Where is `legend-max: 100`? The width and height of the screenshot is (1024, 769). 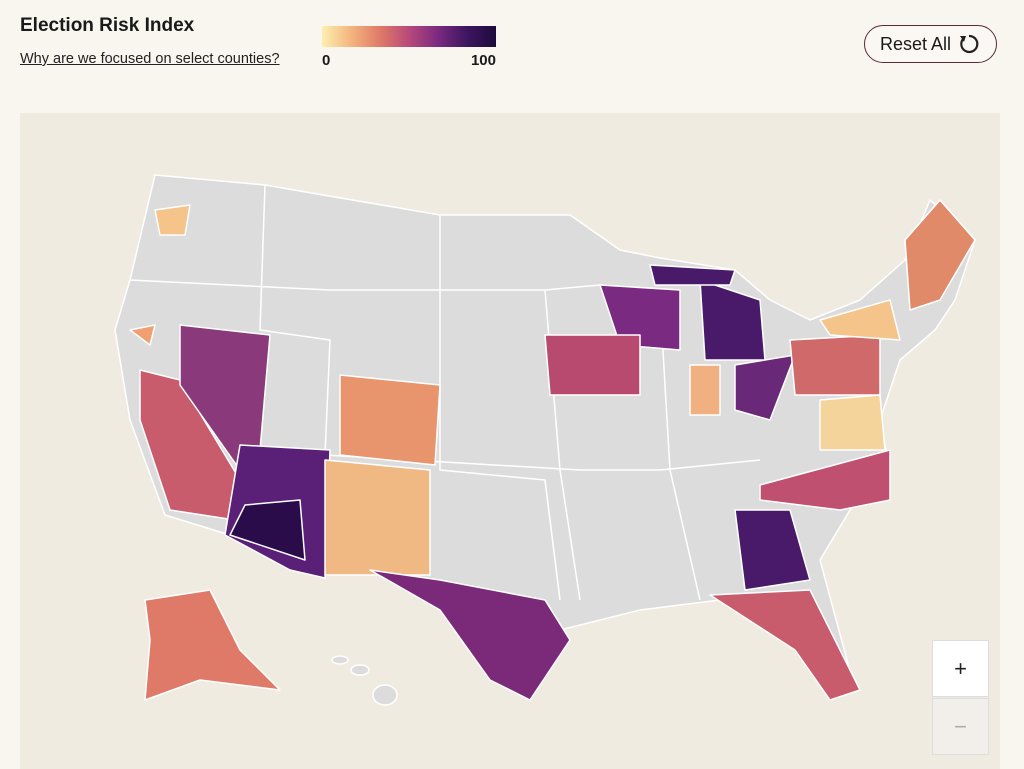 legend-max: 100 is located at coordinates (483, 60).